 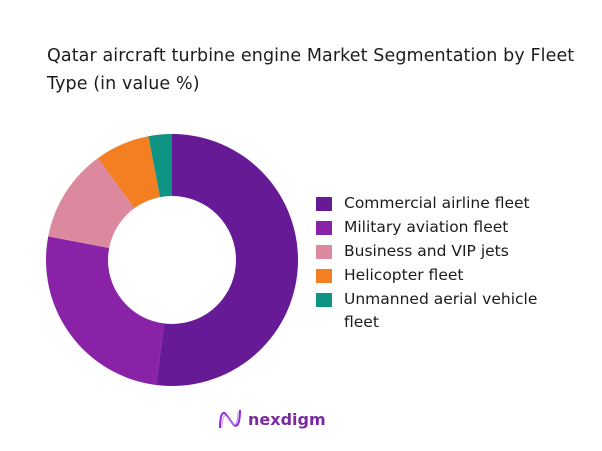 I want to click on logo-text: nexdigm, so click(x=287, y=419).